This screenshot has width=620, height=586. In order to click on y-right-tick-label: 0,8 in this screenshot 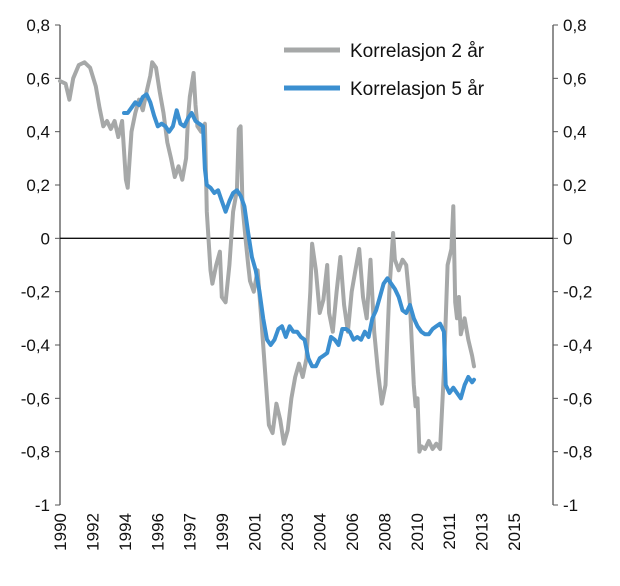, I will do `click(575, 25)`.